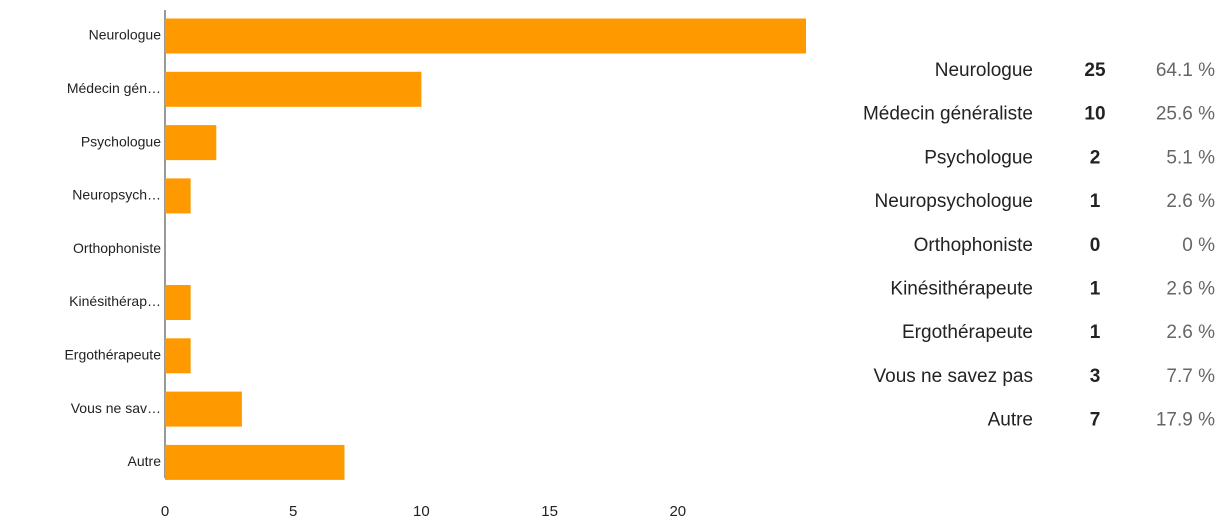 This screenshot has height=524, width=1229. Describe the element at coordinates (967, 332) in the screenshot. I see `table-name: Ergothérapeute` at that location.